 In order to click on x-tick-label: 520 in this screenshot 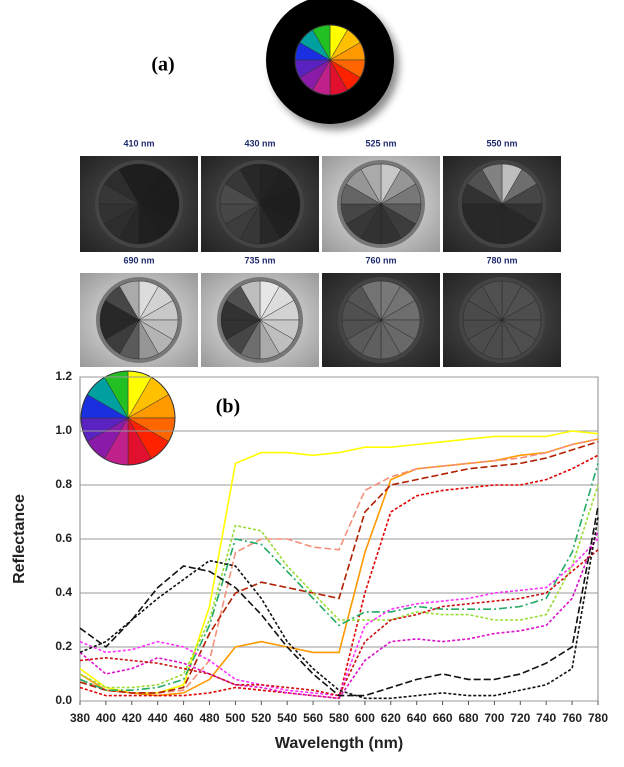, I will do `click(261, 718)`.